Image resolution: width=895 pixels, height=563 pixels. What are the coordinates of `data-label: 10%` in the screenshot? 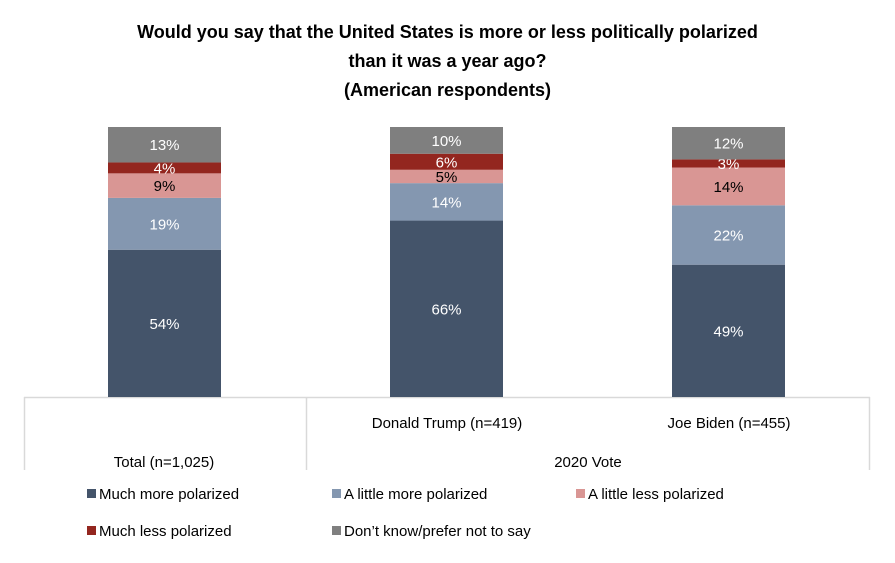 It's located at (446, 141).